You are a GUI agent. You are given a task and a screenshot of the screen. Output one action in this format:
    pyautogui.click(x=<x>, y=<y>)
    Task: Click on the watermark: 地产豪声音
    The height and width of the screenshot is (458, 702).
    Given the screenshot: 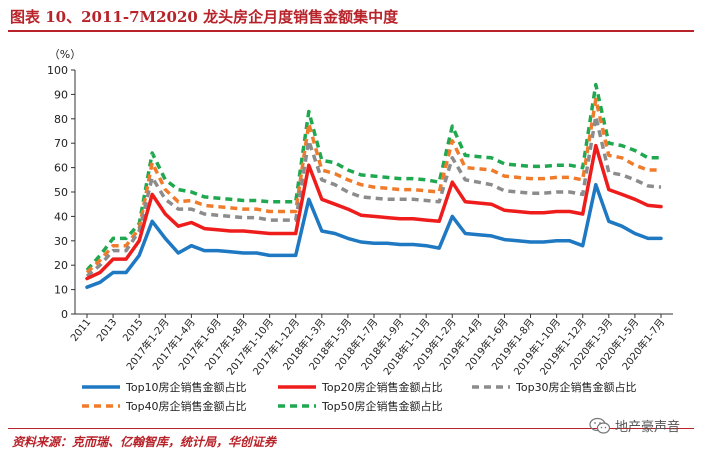 What is the action you would take?
    pyautogui.click(x=634, y=425)
    